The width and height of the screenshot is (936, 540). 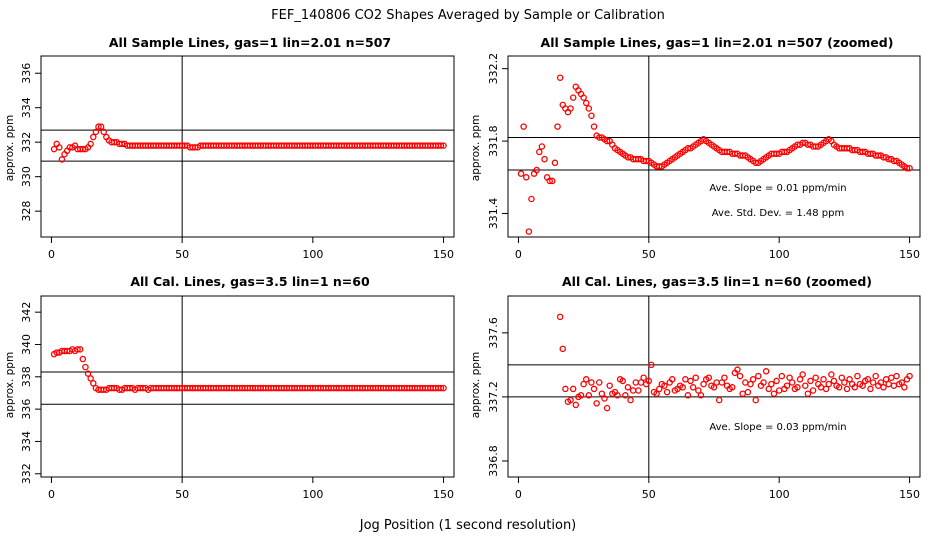 I want to click on y-tick-label: 336.8, so click(x=493, y=461).